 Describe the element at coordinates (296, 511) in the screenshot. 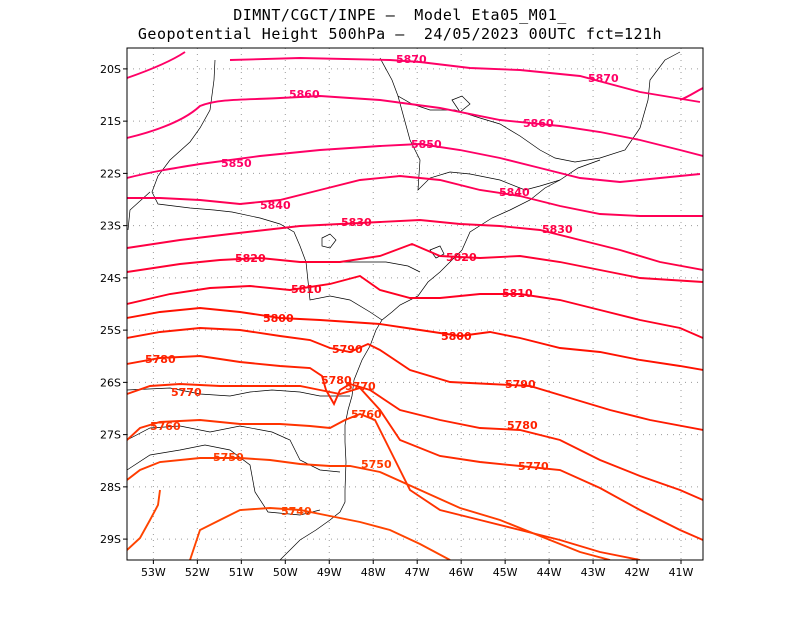

I see `contour-label-5740: 5740` at that location.